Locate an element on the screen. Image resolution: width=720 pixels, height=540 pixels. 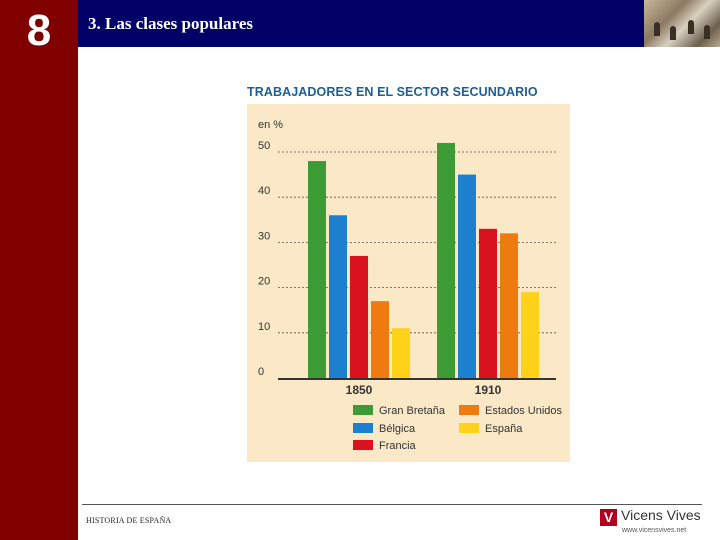
x-axis-line is located at coordinates (417, 379).